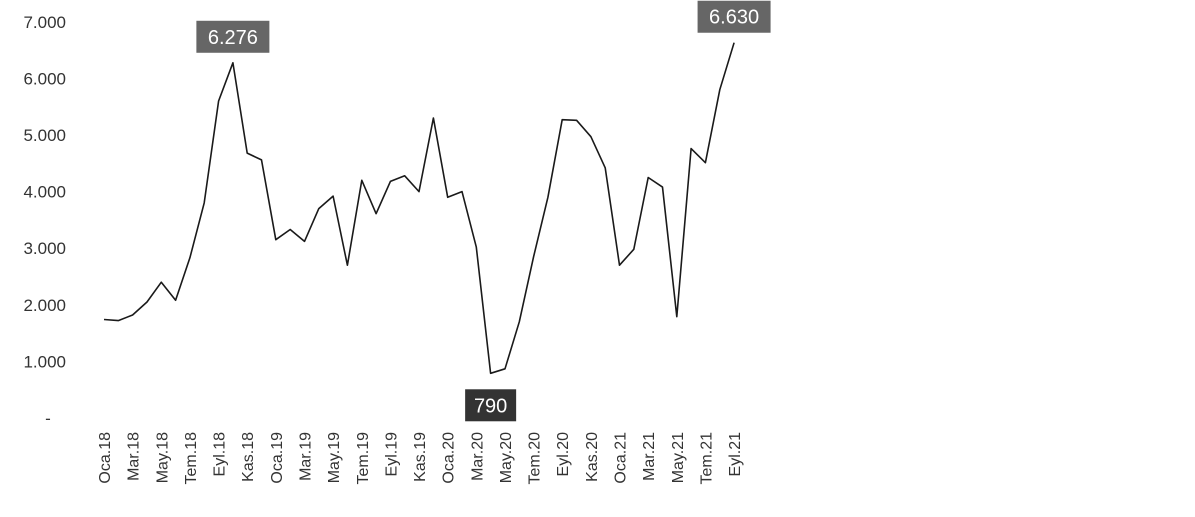  I want to click on data-callout: 6.630, so click(734, 16).